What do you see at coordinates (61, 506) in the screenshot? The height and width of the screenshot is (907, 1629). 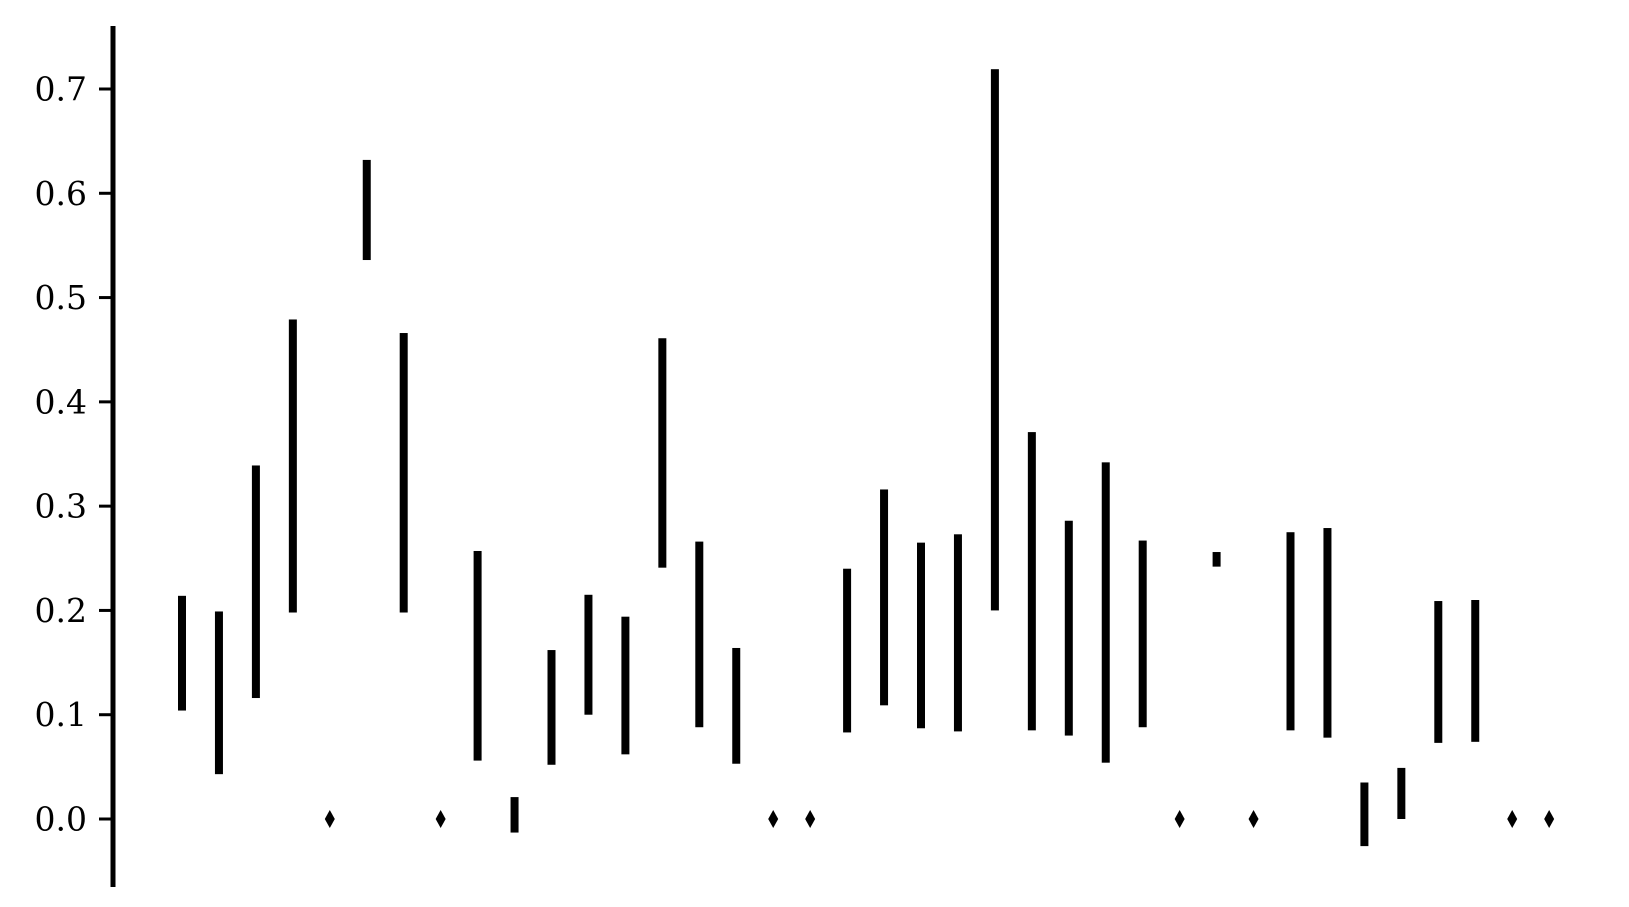 I see `y-tick-label: 0.3` at bounding box center [61, 506].